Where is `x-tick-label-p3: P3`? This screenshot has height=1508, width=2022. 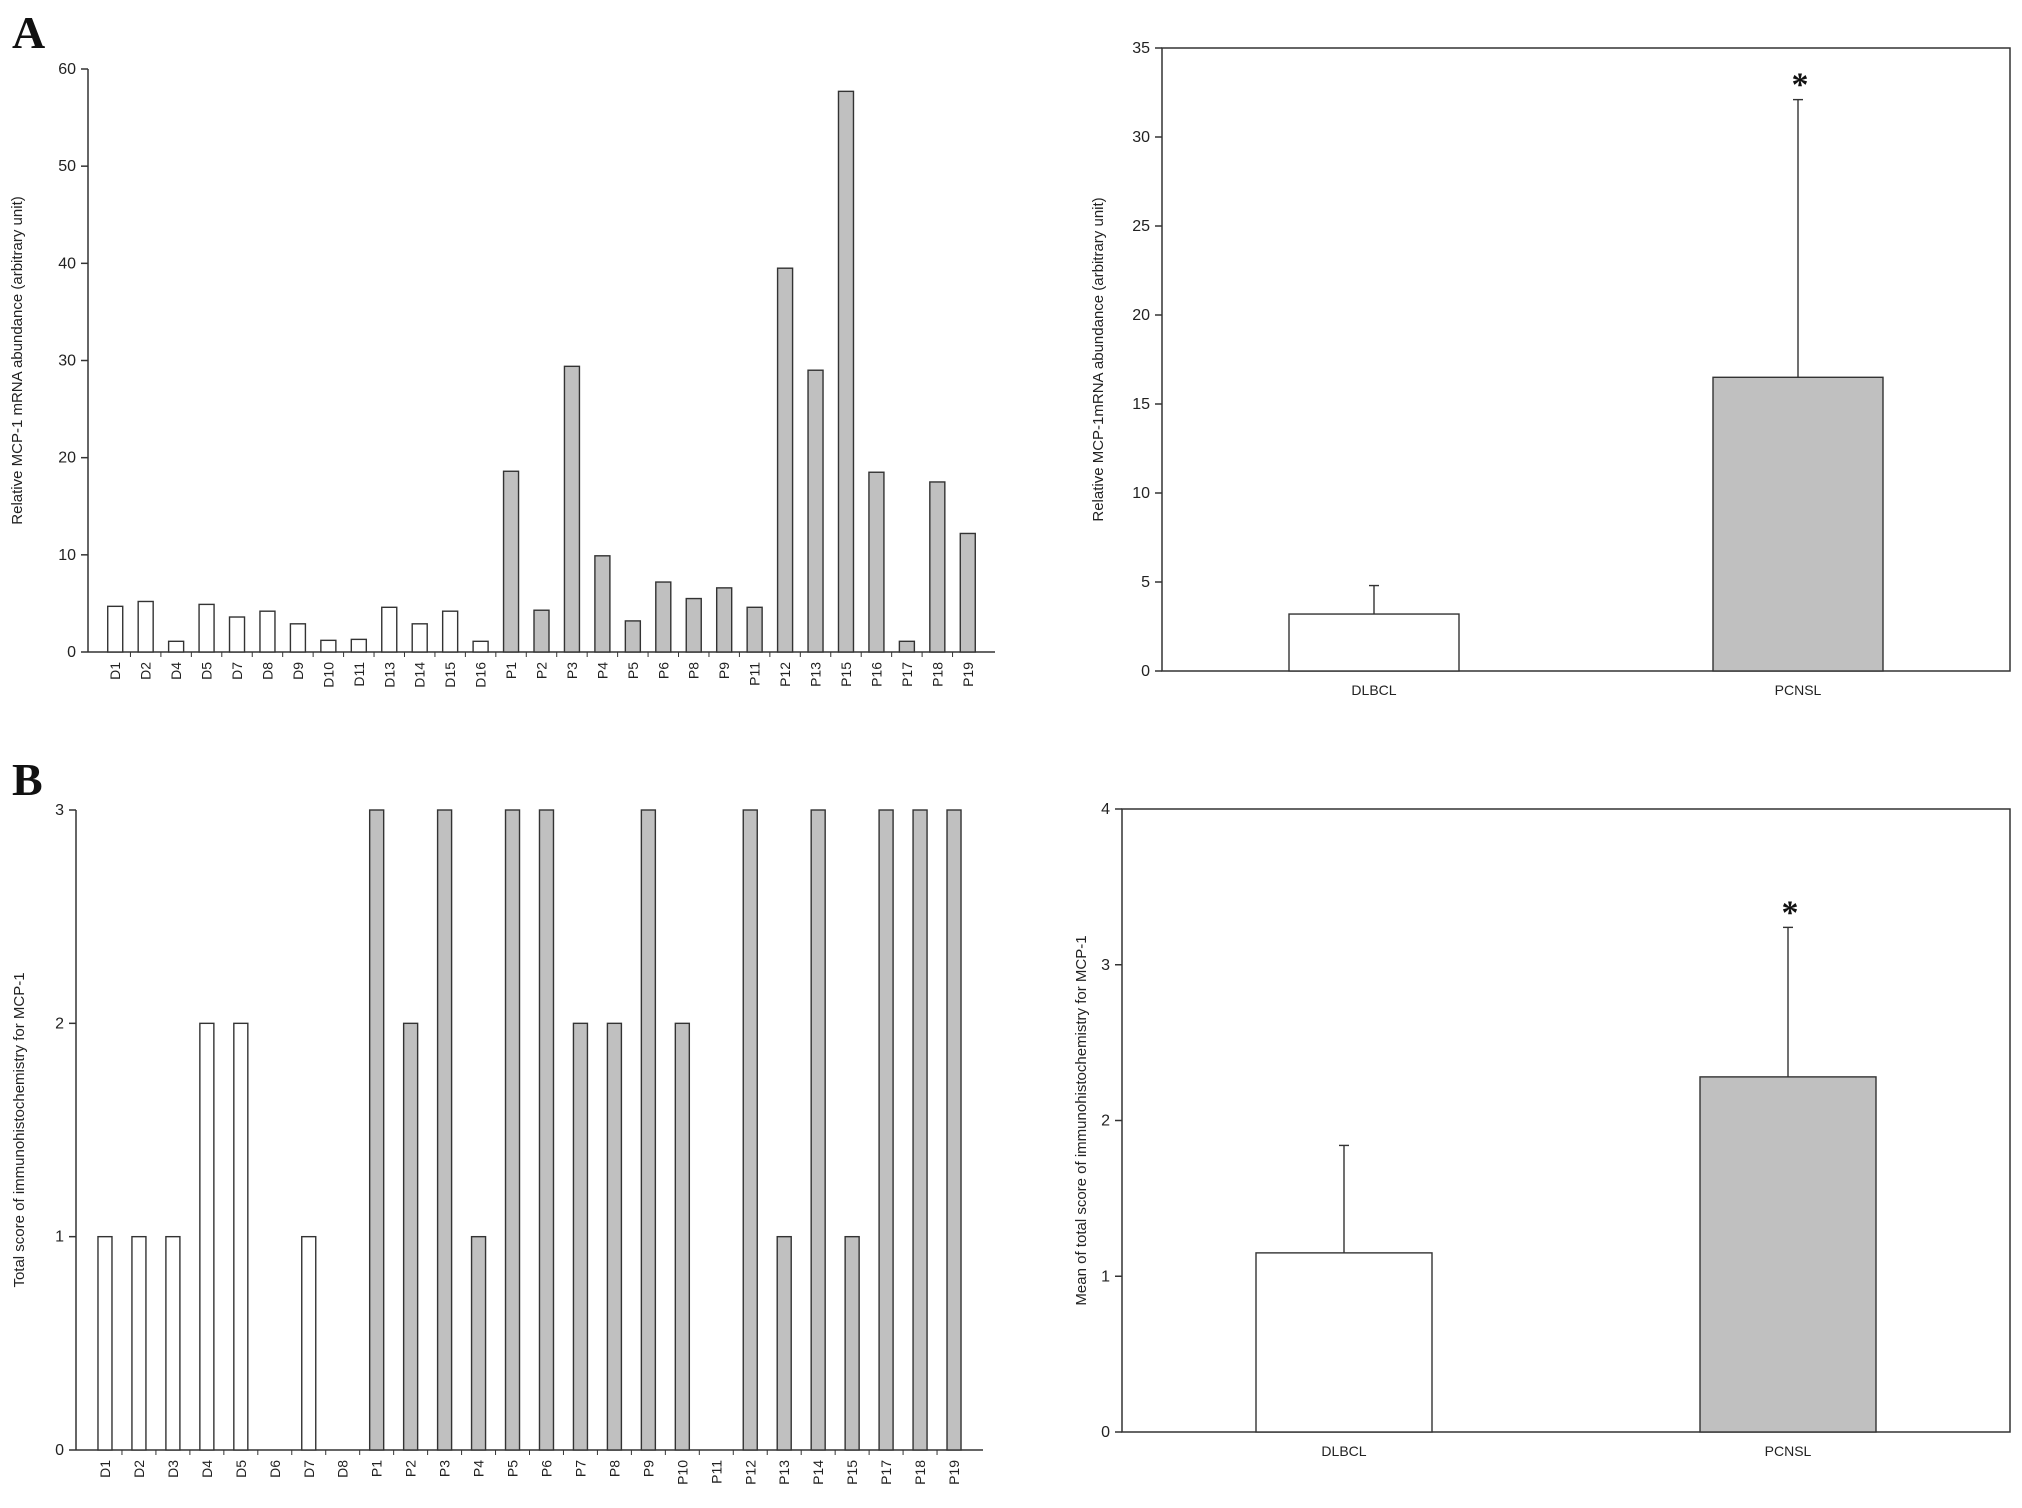
x-tick-label-p3: P3 is located at coordinates (572, 670).